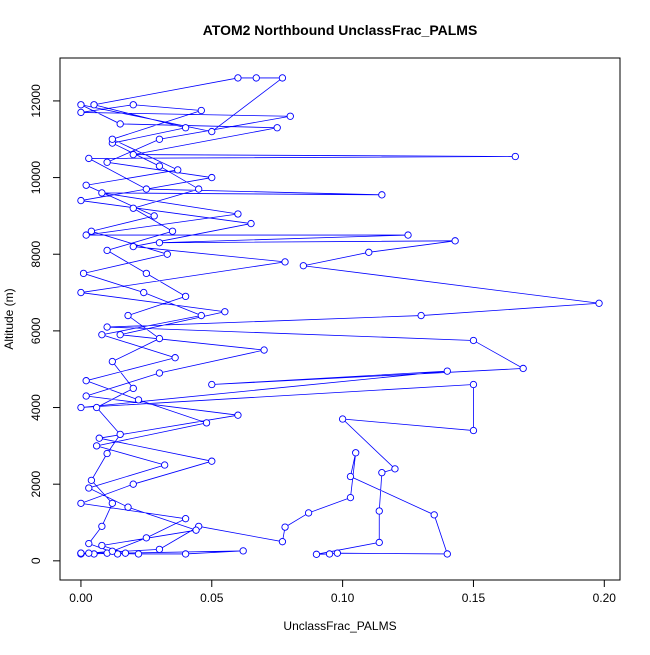 This screenshot has width=650, height=655. I want to click on y-tick-label: 12000, so click(36, 101).